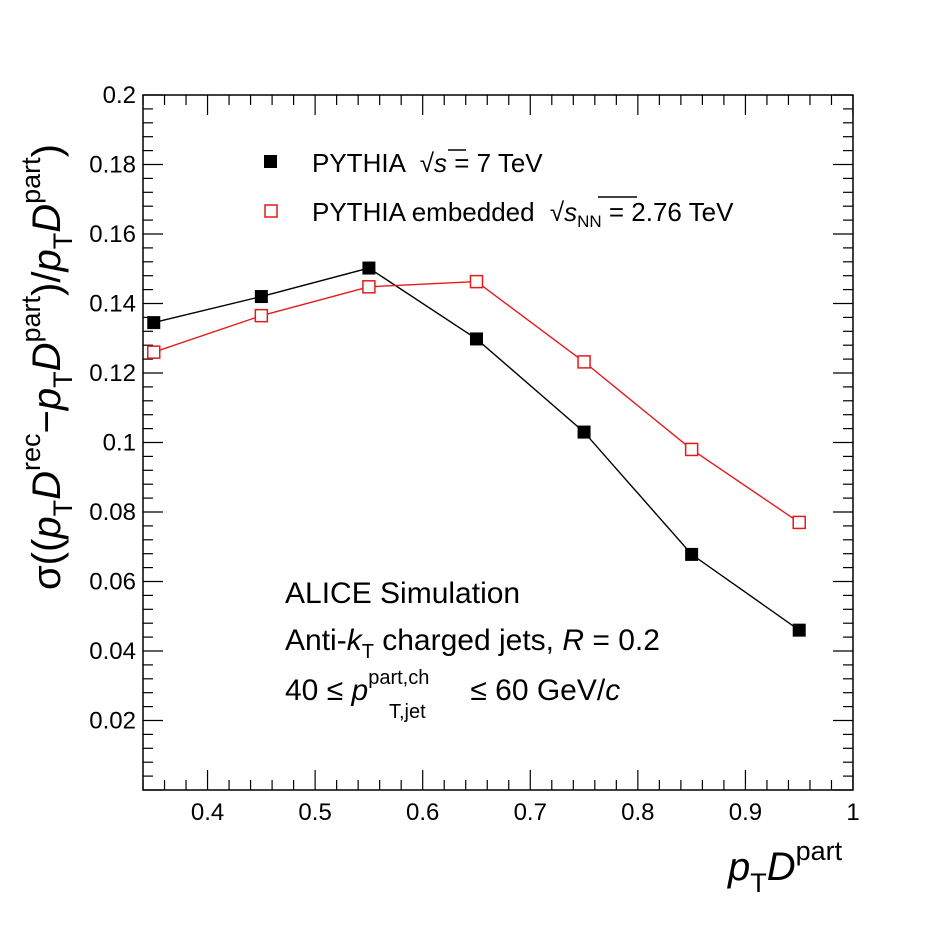 This screenshot has height=930, width=950. I want to click on x-axis-label: pTDpart, so click(785, 867).